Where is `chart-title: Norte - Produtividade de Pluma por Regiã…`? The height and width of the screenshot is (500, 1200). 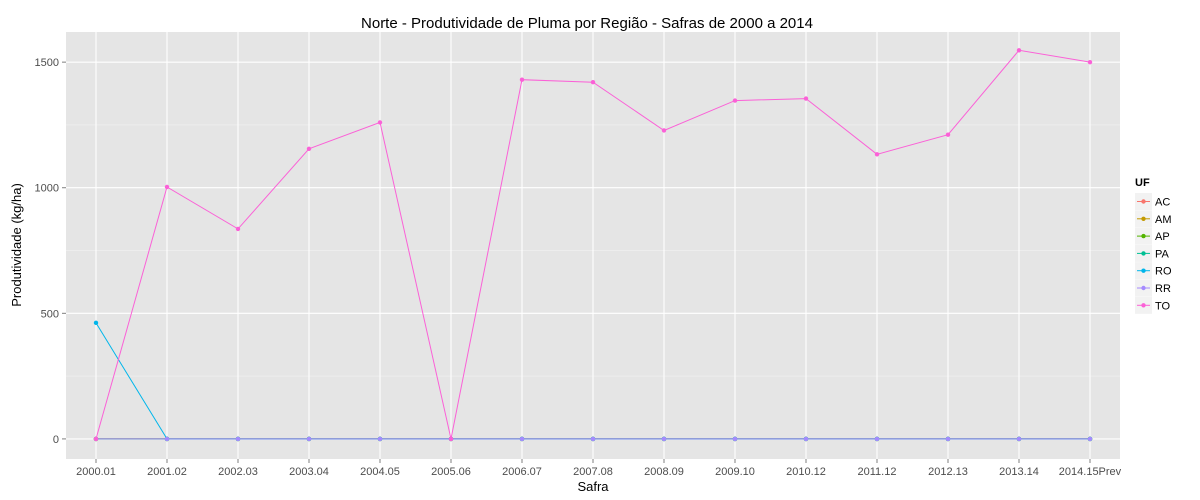 chart-title: Norte - Produtividade de Pluma por Regiã… is located at coordinates (587, 23).